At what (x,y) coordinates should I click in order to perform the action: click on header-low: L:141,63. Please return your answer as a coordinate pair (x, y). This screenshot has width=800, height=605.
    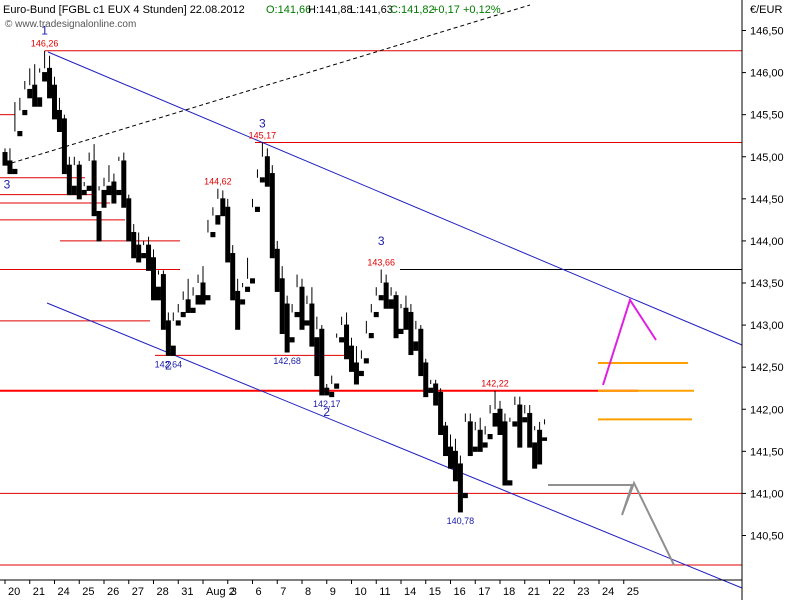
    Looking at the image, I should click on (371, 10).